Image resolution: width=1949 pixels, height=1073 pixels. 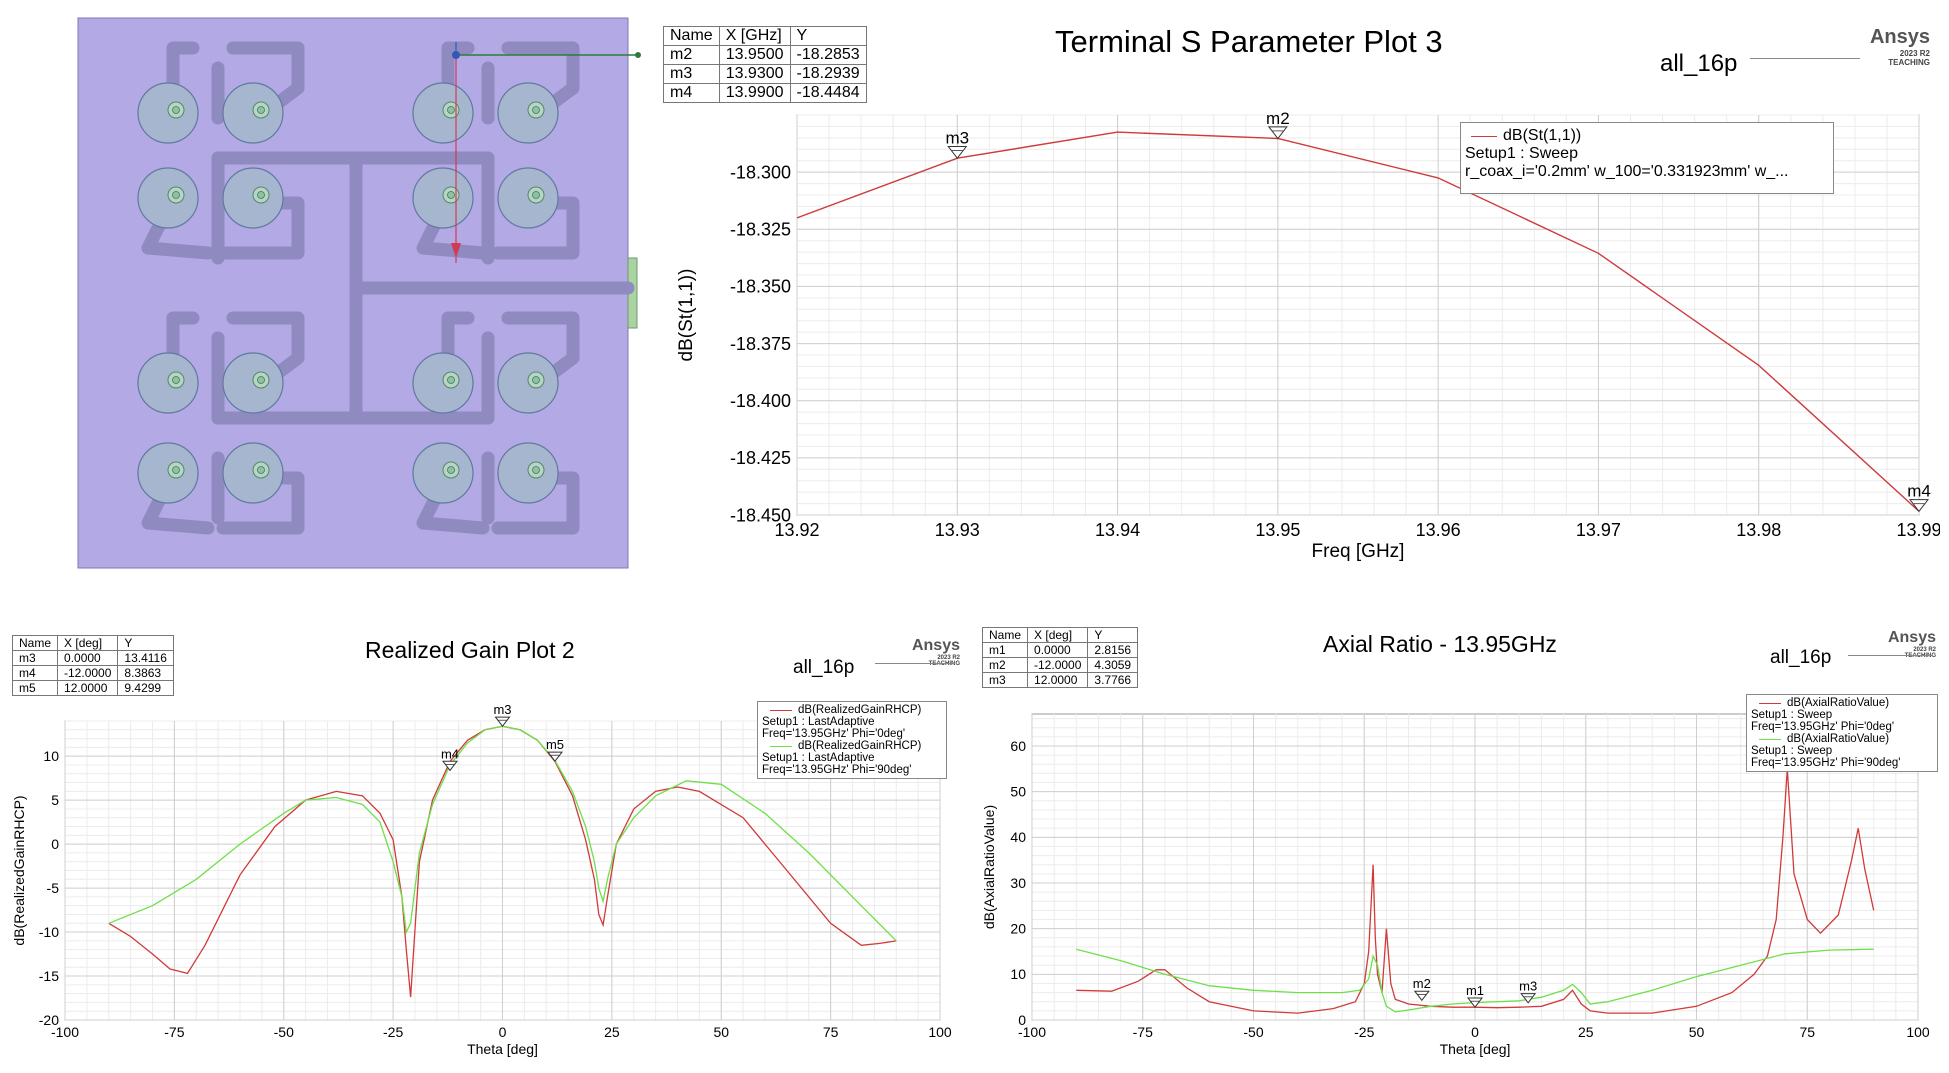 What do you see at coordinates (145, 658) in the screenshot?
I see `marker-y-cell: 13.4116` at bounding box center [145, 658].